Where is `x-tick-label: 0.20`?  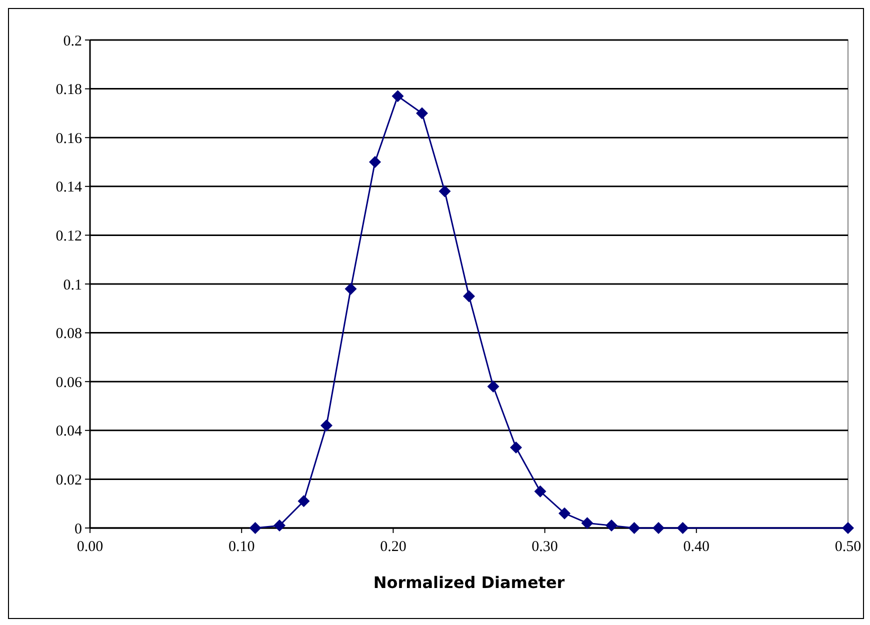 x-tick-label: 0.20 is located at coordinates (393, 547).